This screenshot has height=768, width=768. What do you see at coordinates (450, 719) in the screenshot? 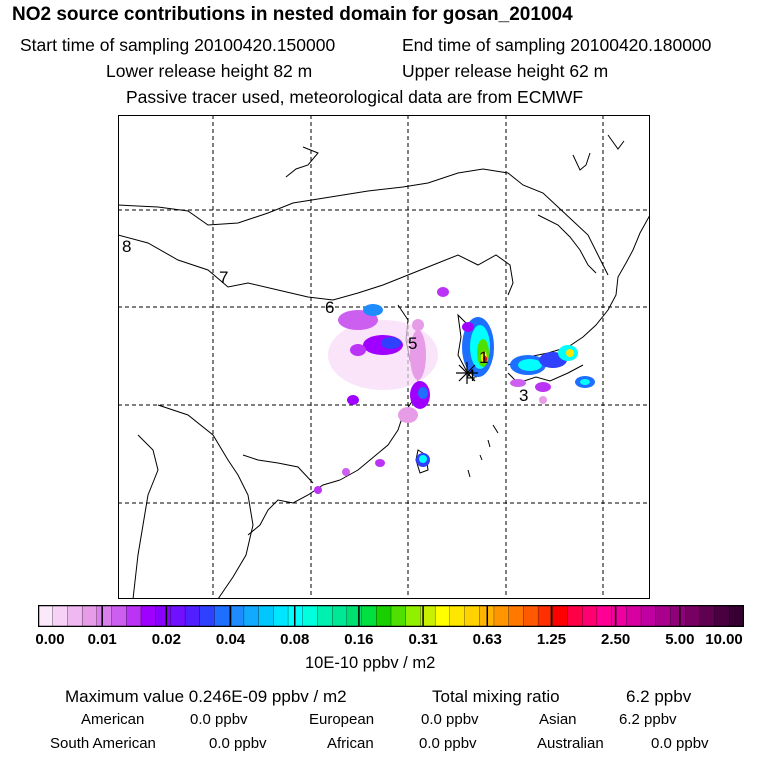
I see `european-value: 0.0 ppbv` at bounding box center [450, 719].